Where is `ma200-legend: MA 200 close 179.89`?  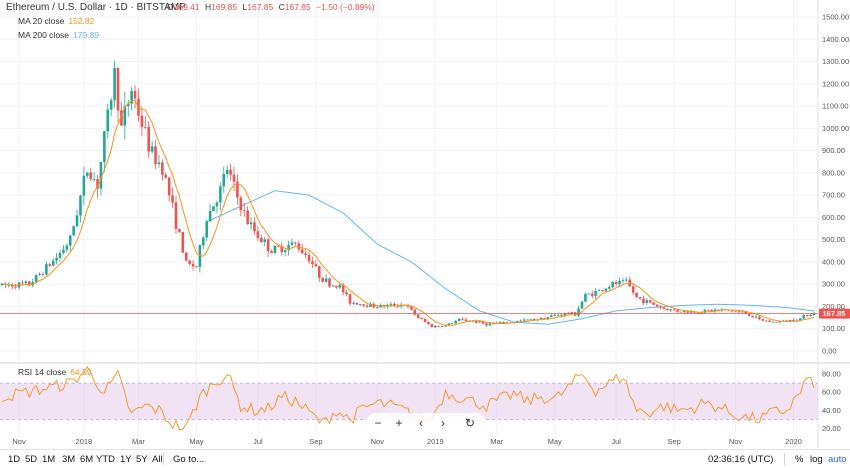
ma200-legend: MA 200 close 179.89 is located at coordinates (58, 35).